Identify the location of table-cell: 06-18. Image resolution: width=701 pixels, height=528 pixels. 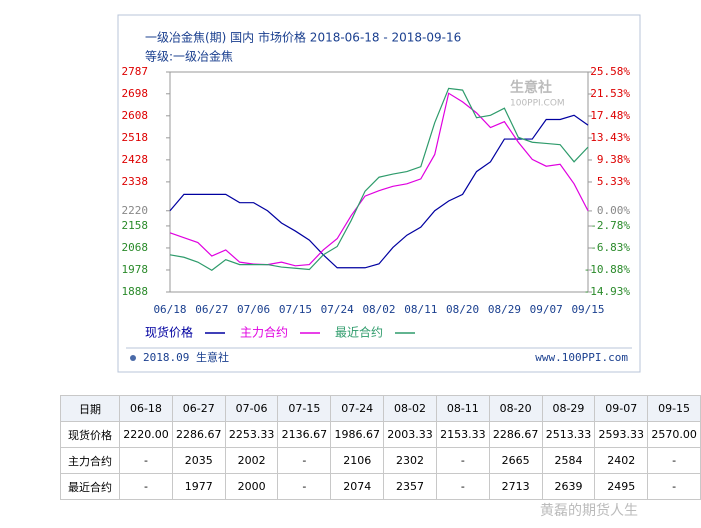
(146, 408).